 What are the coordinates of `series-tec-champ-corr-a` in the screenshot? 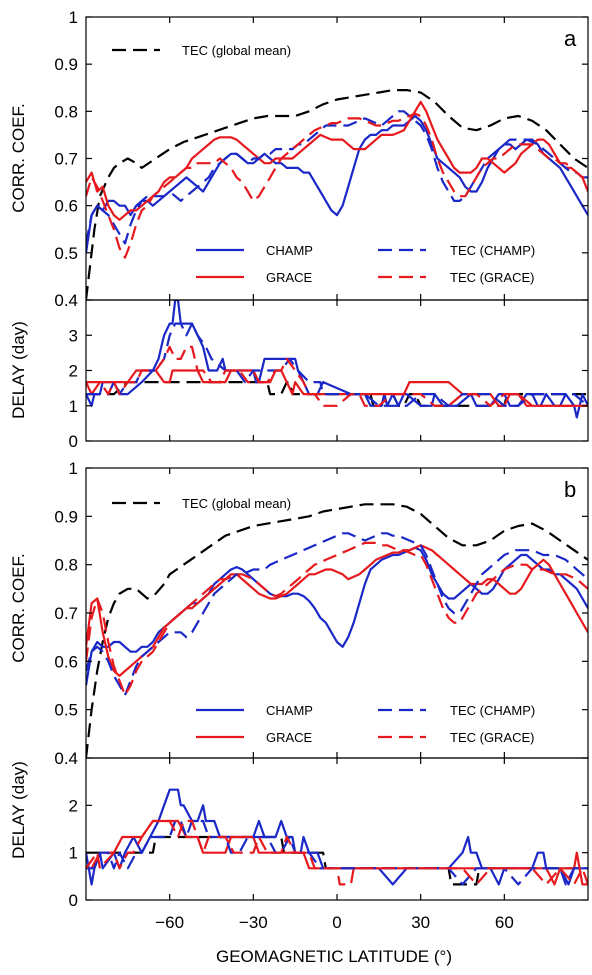 It's located at (337, 177).